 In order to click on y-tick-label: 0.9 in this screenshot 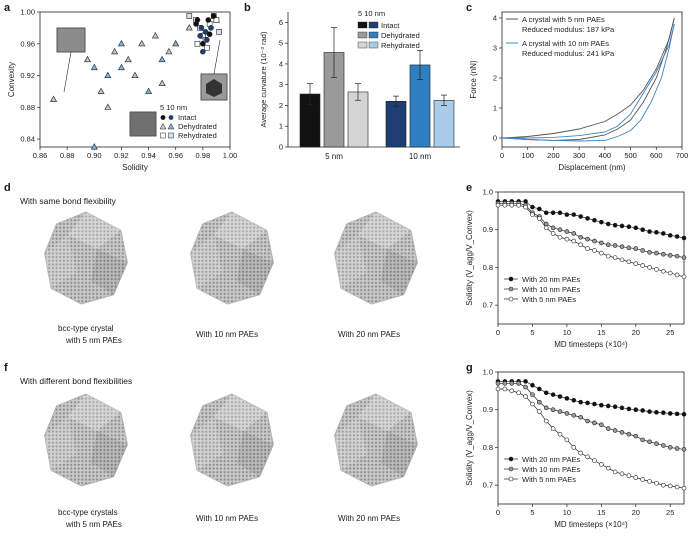, I will do `click(488, 229)`.